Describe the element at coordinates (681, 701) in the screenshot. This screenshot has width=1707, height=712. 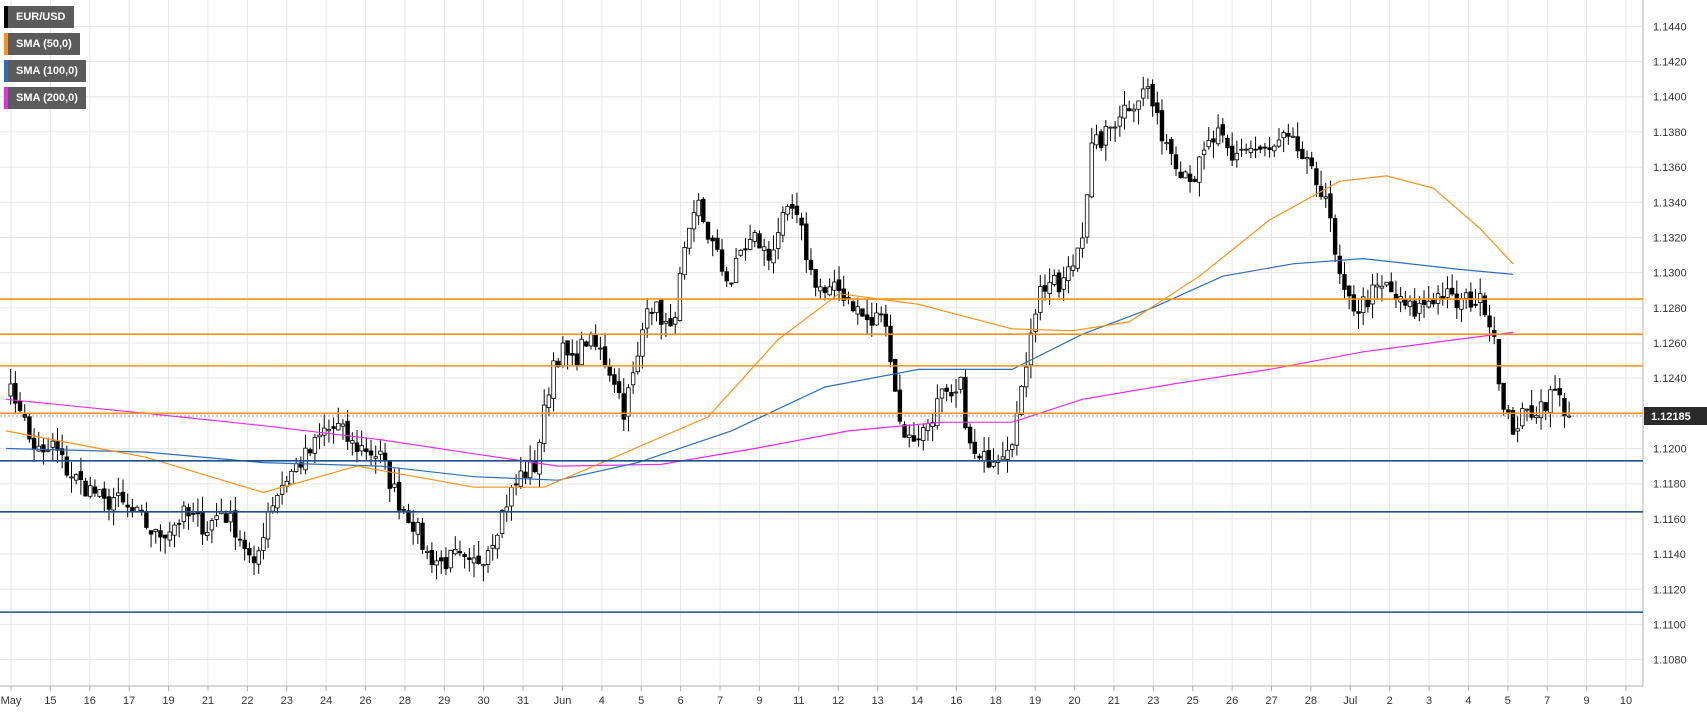
I see `x-tick-label: 6` at that location.